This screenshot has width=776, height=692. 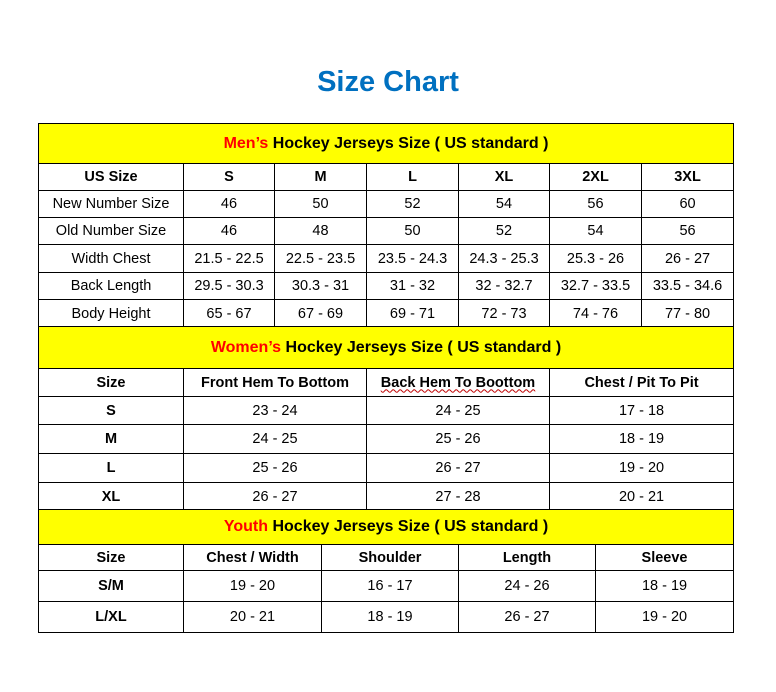 What do you see at coordinates (111, 204) in the screenshot?
I see `row-label: New Number Size` at bounding box center [111, 204].